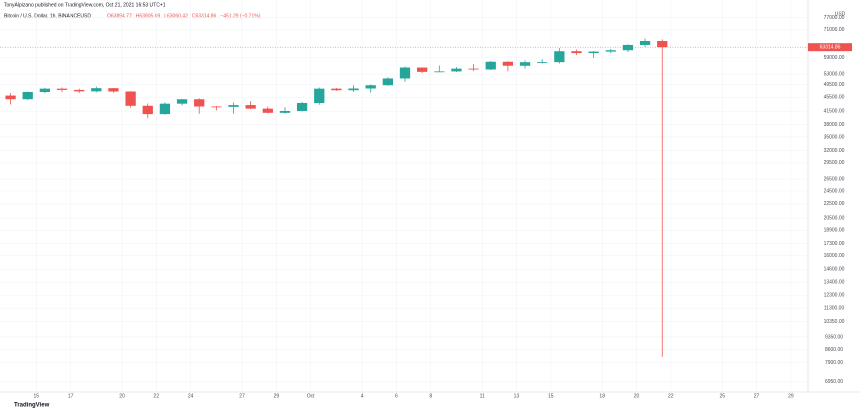 The image size is (860, 411). I want to click on y-tick-label: 38000.00, so click(834, 125).